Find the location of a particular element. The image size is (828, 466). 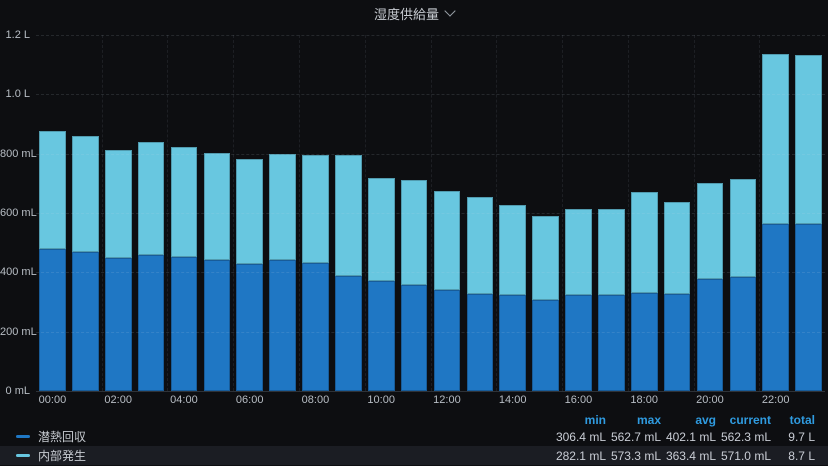

x-tick-label: 00:00 is located at coordinates (52, 400).